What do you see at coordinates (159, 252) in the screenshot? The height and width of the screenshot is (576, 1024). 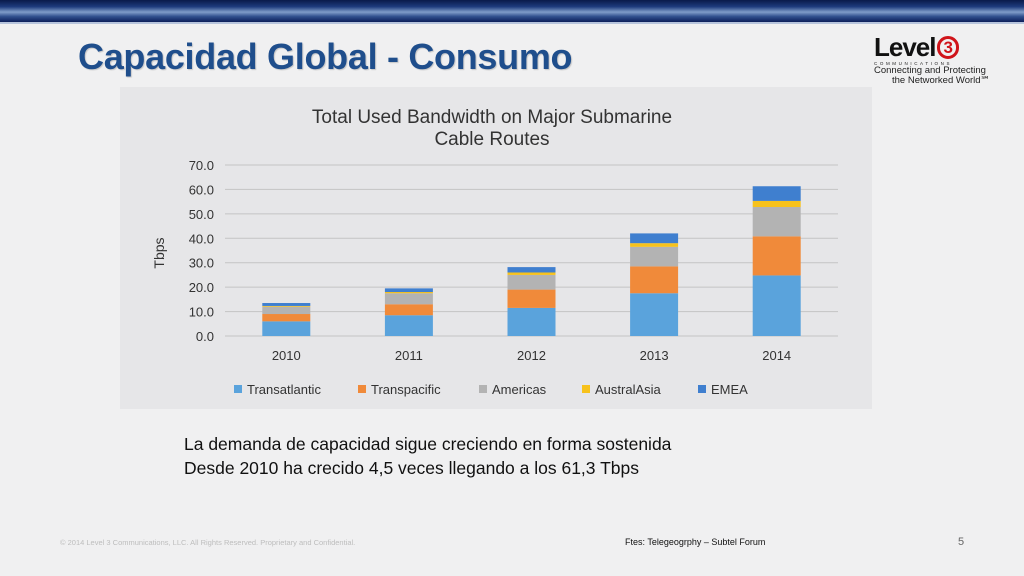 I see `y-axis-label: Tbps` at bounding box center [159, 252].